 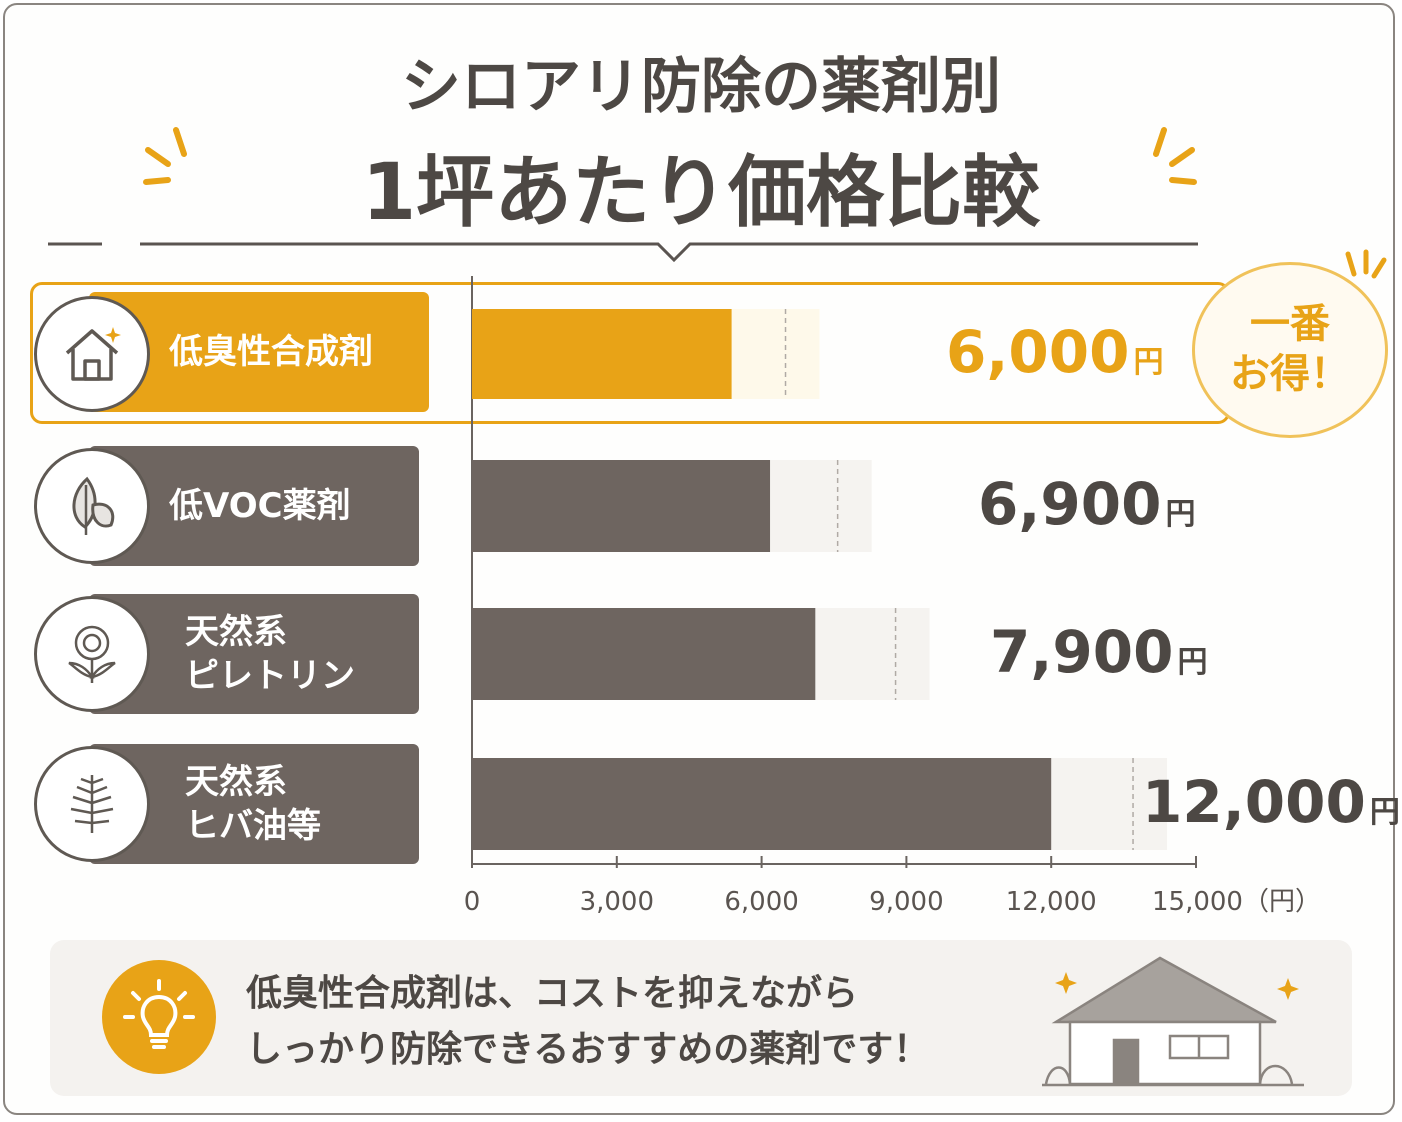 What do you see at coordinates (1082, 652) in the screenshot?
I see `value-number: 7,900` at bounding box center [1082, 652].